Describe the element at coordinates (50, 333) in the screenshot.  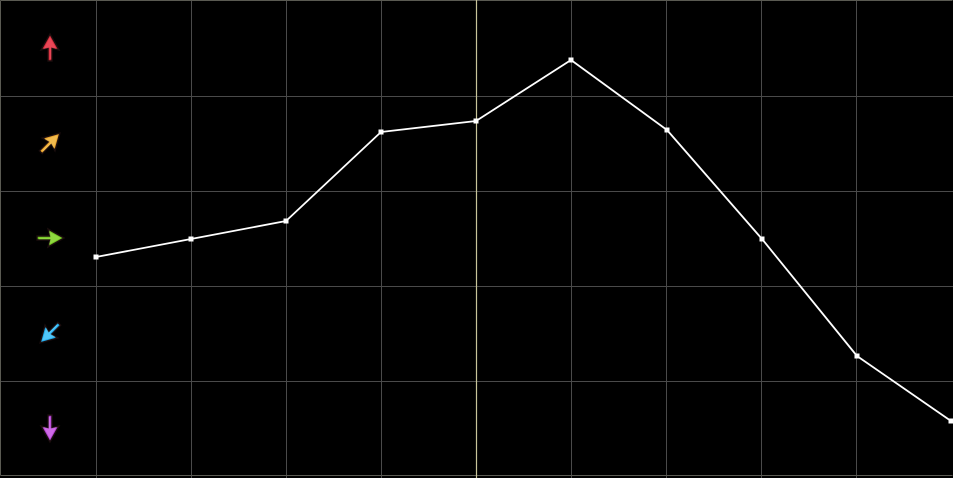
I see `arrow-down-left-icon` at that location.